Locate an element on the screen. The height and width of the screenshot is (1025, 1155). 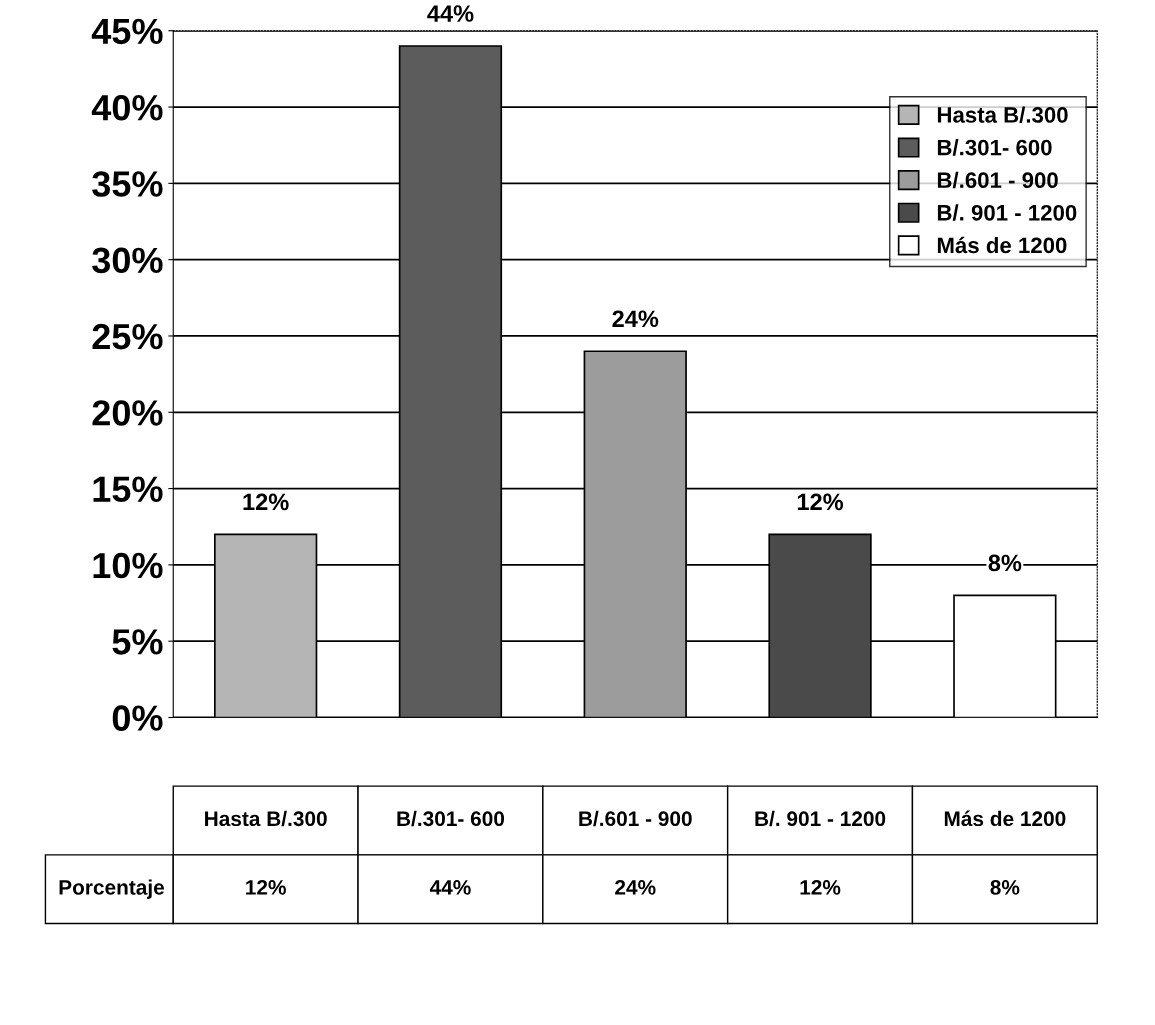
text: 8% is located at coordinates (1005, 887).